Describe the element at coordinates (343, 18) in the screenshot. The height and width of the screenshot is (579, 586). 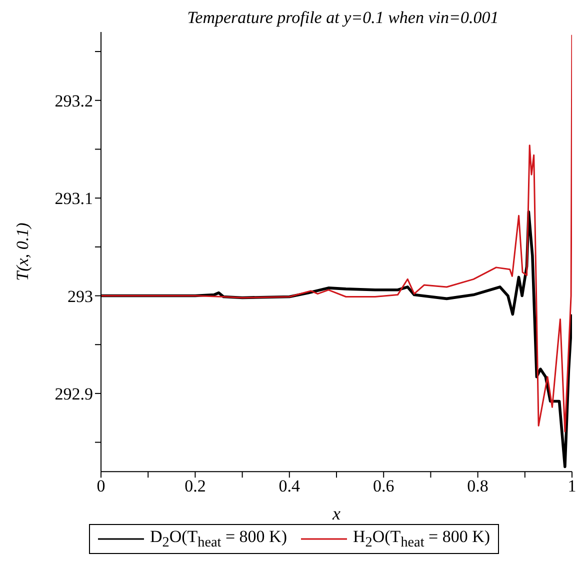
I see `chart-title: Temperature profile at y=0.1 when vin=0.001` at that location.